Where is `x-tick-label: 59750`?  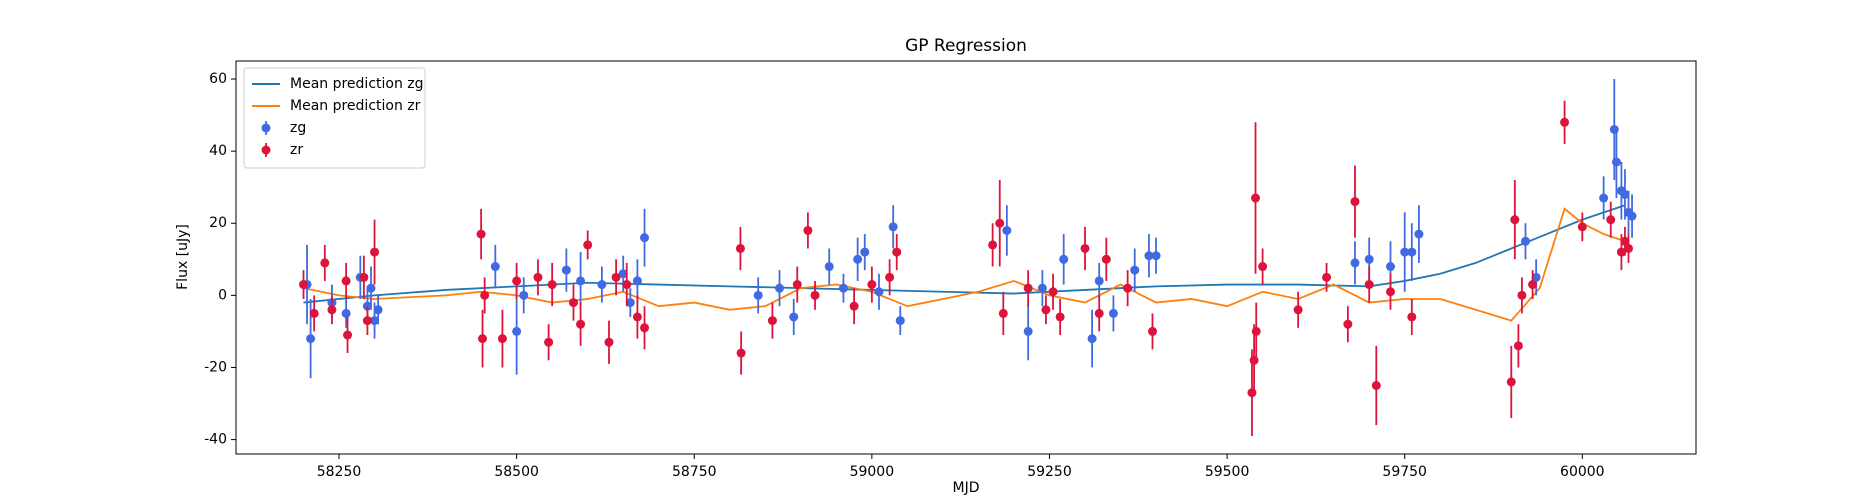 x-tick-label: 59750 is located at coordinates (1404, 472).